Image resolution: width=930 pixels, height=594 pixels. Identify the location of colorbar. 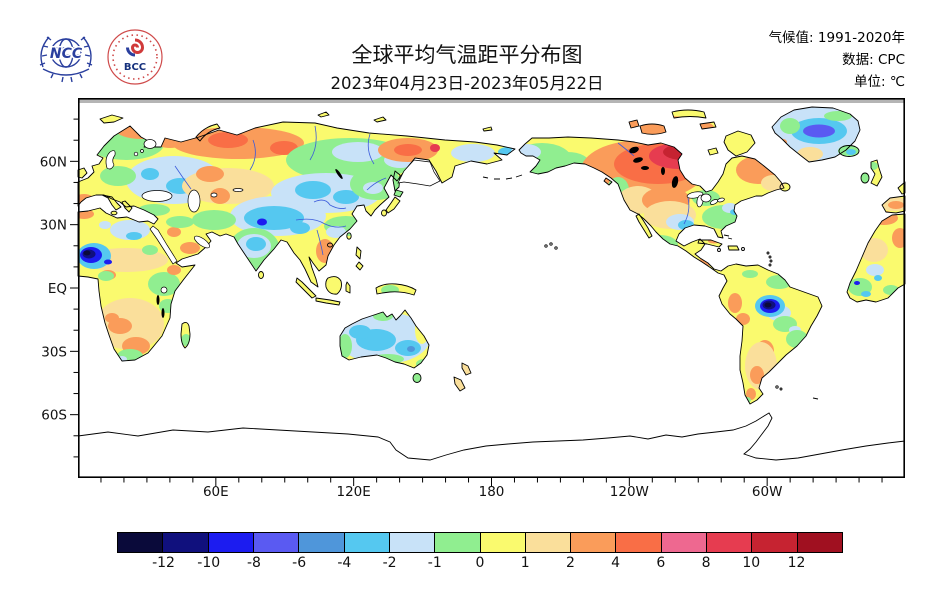
(480, 542).